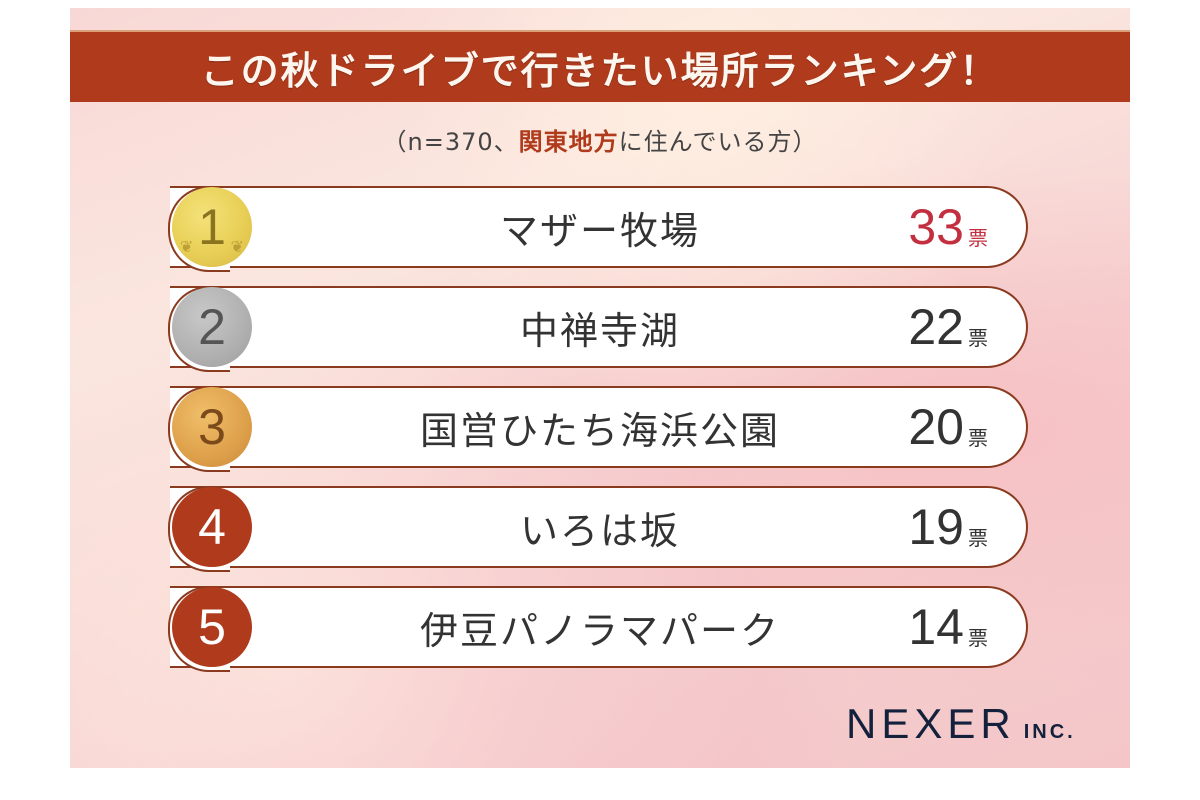  I want to click on place-name: 中禅寺湖, so click(599, 330).